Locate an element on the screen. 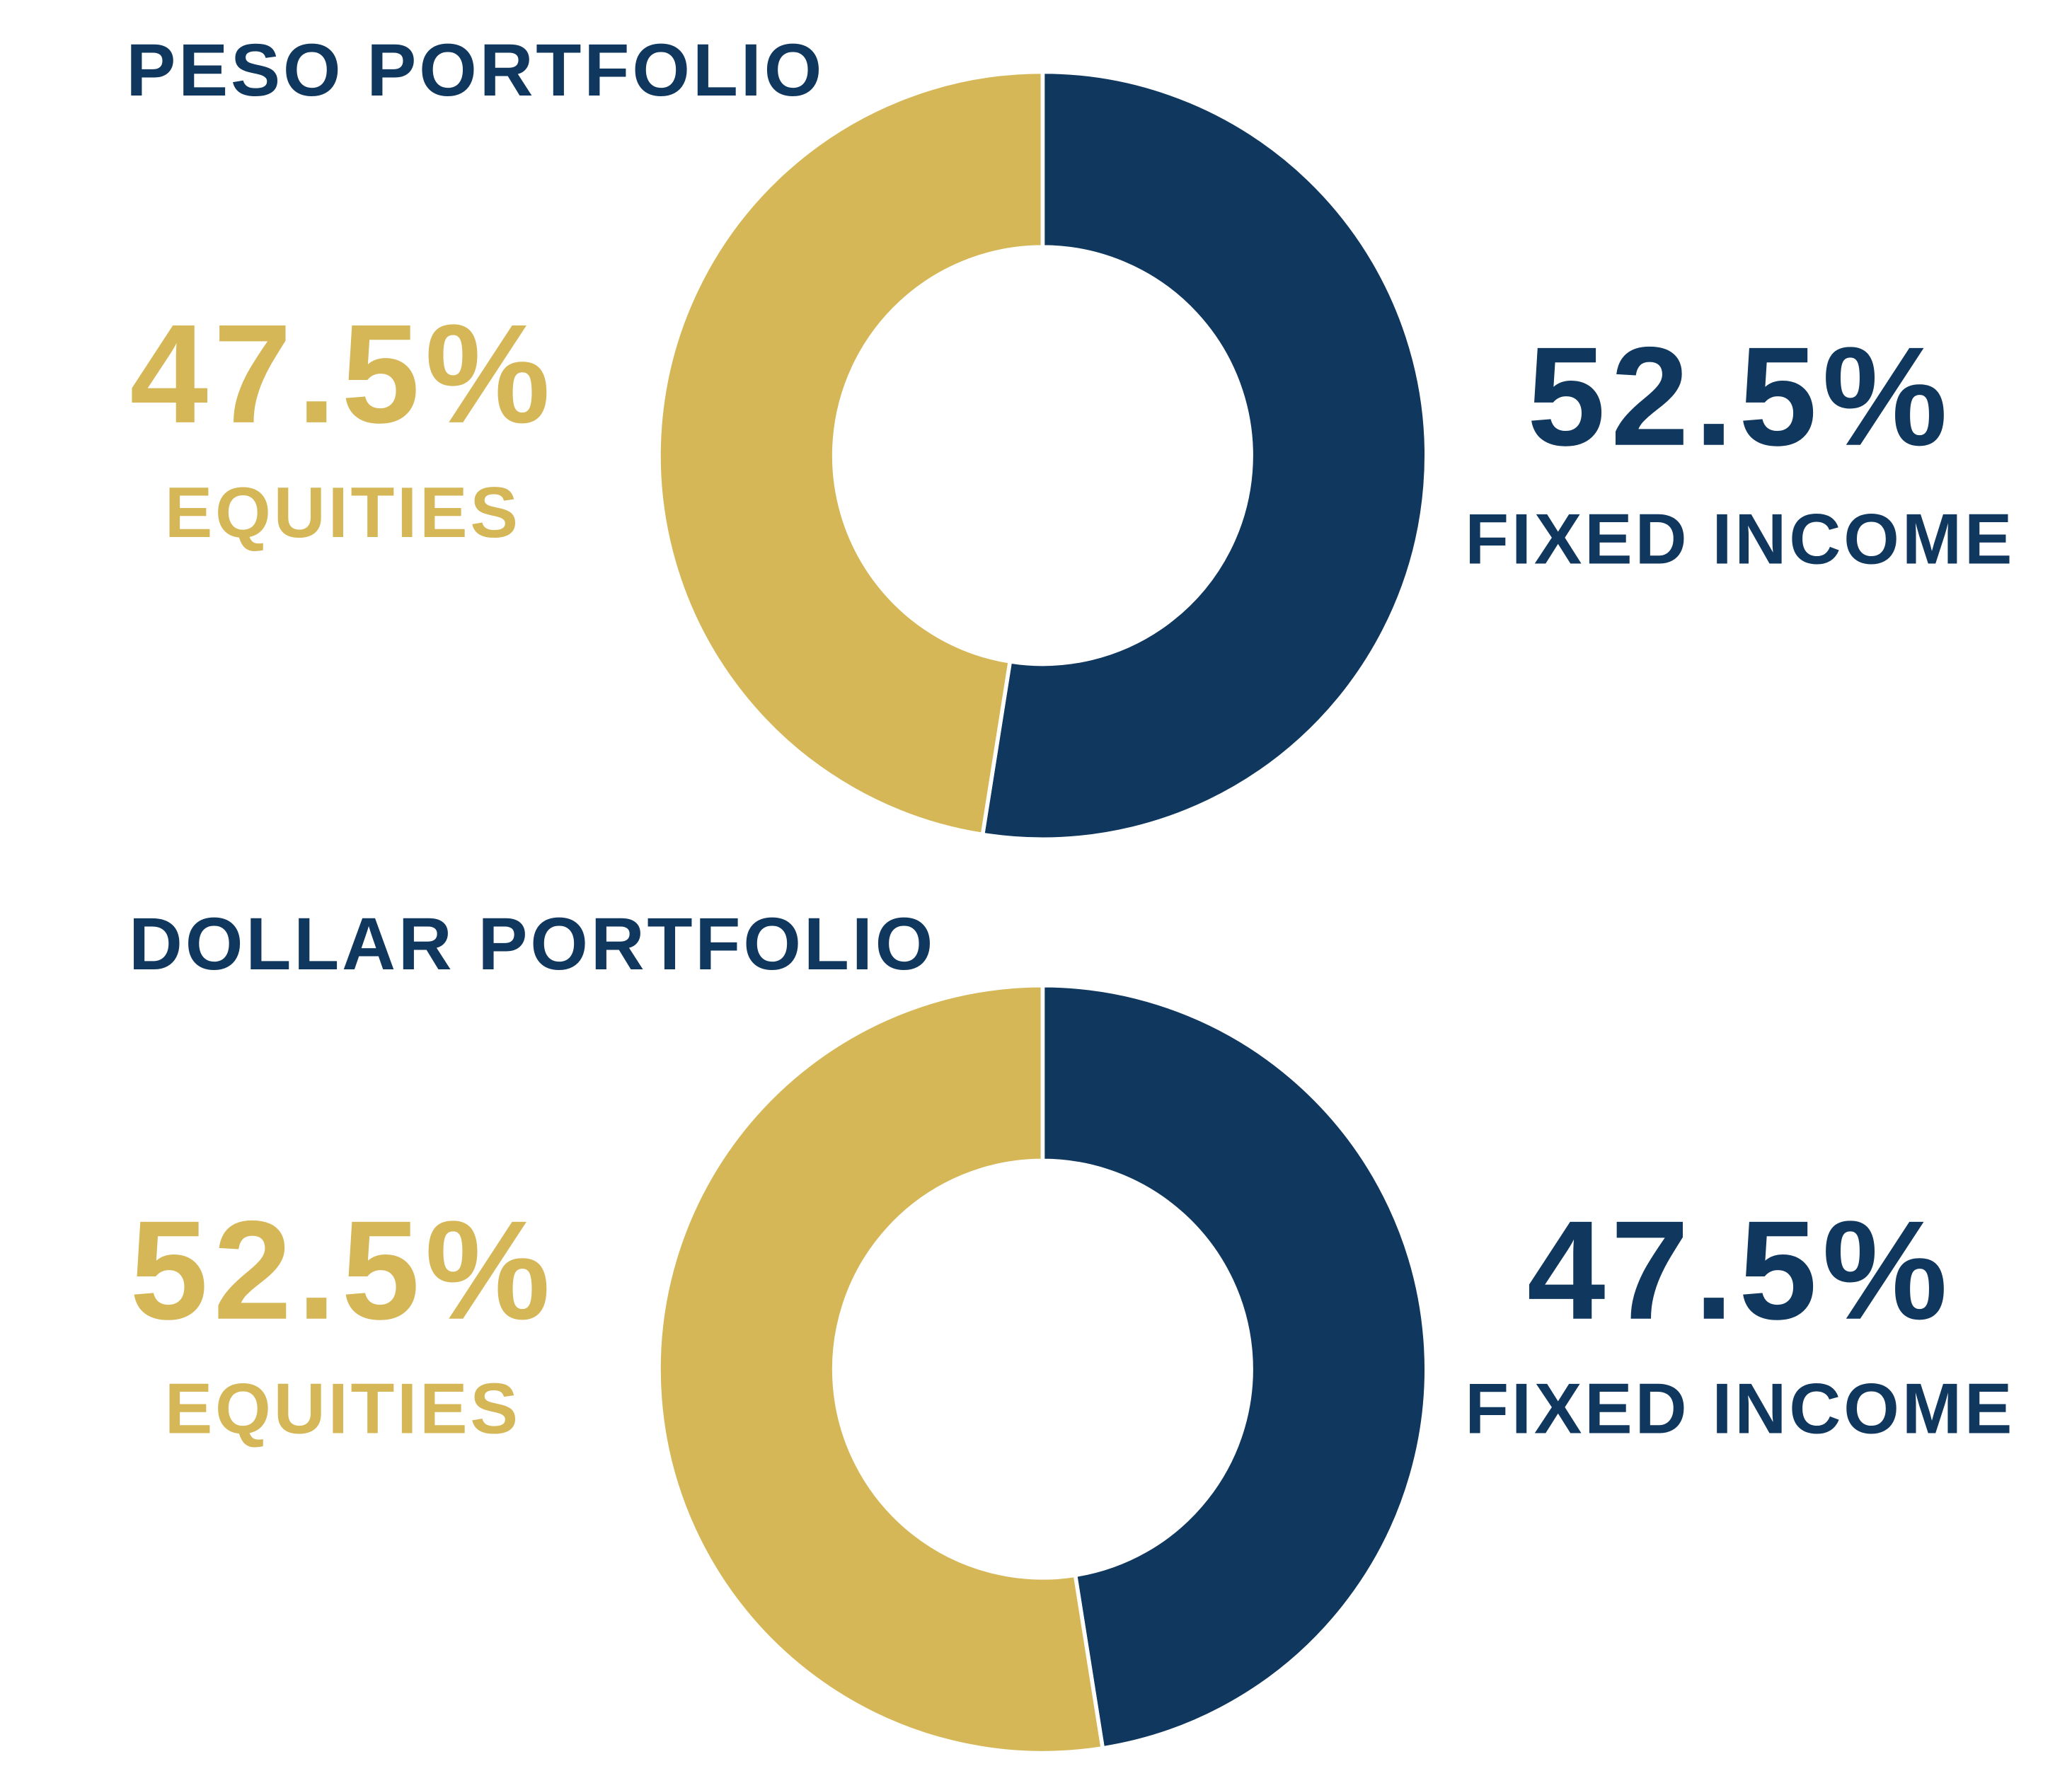 This screenshot has width=2072, height=1783. chart-title: DOLLAR PORTFOLIO is located at coordinates (532, 944).